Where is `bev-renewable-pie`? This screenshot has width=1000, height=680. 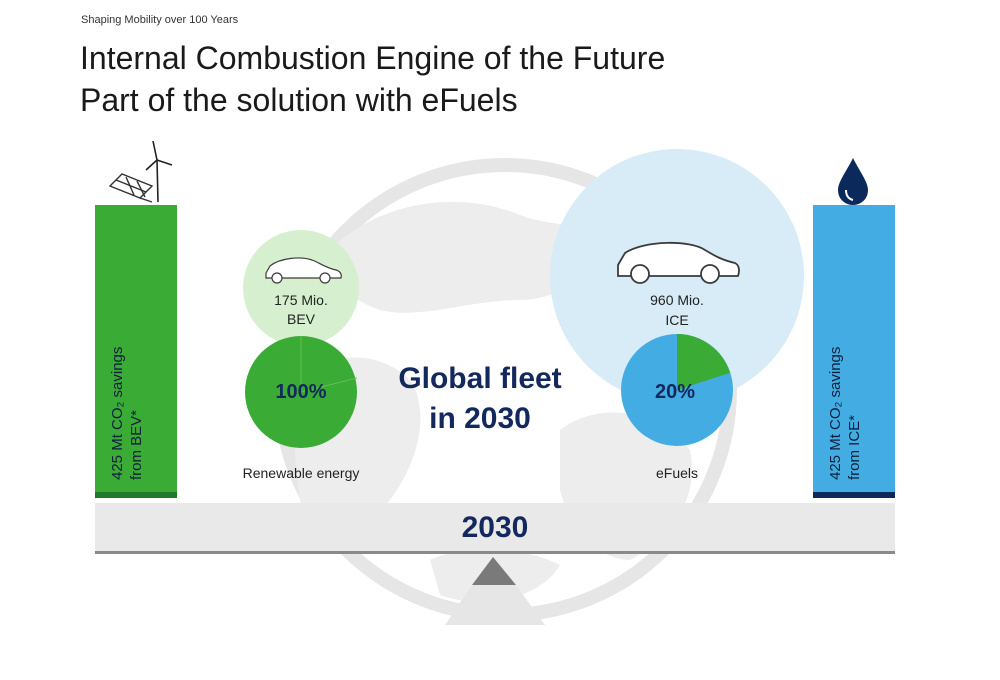
bev-renewable-pie is located at coordinates (301, 392).